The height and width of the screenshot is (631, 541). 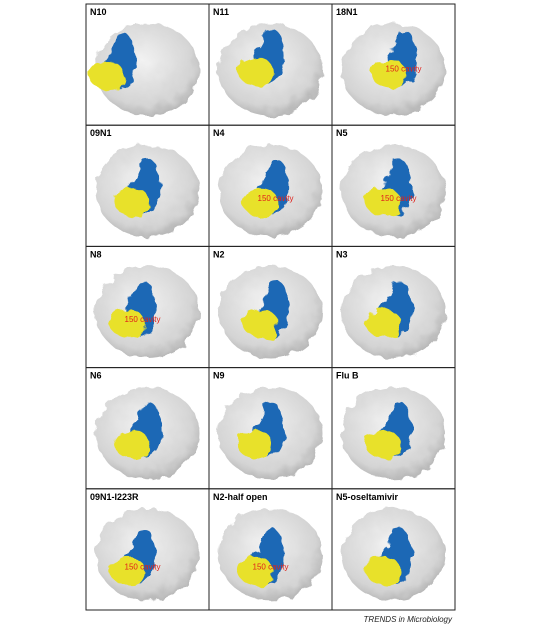 I want to click on panel-border, so click(x=393, y=549).